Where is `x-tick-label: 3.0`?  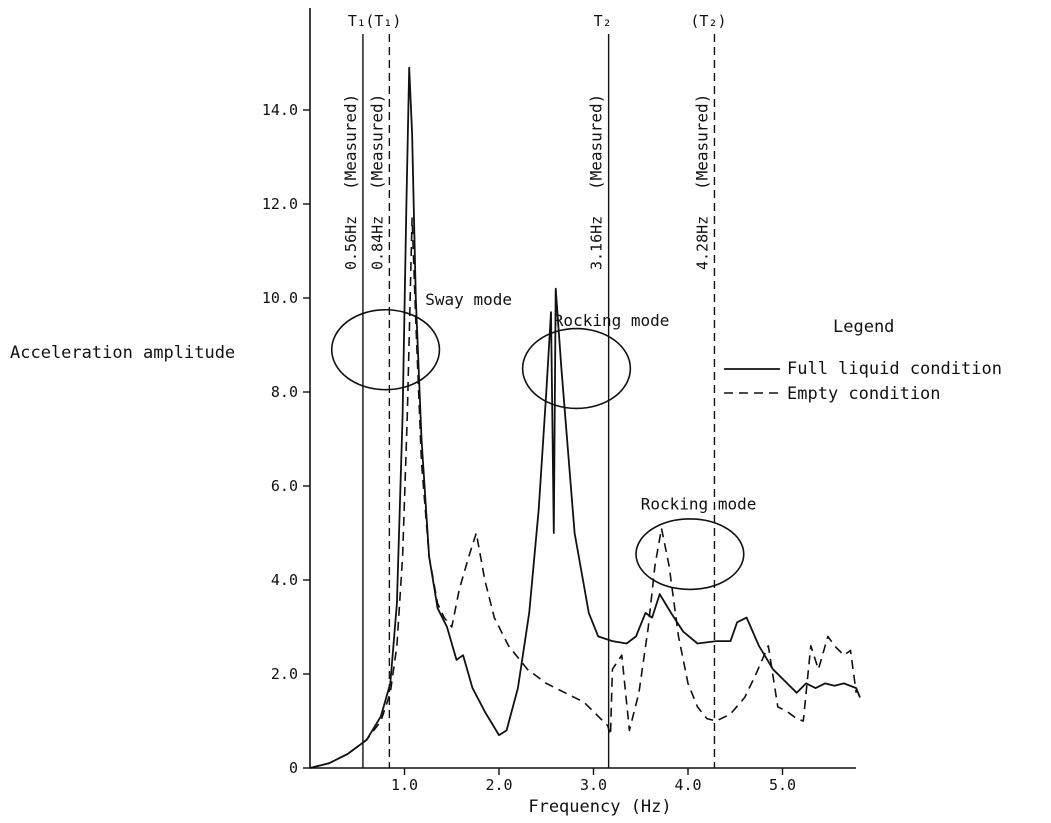 x-tick-label: 3.0 is located at coordinates (593, 785).